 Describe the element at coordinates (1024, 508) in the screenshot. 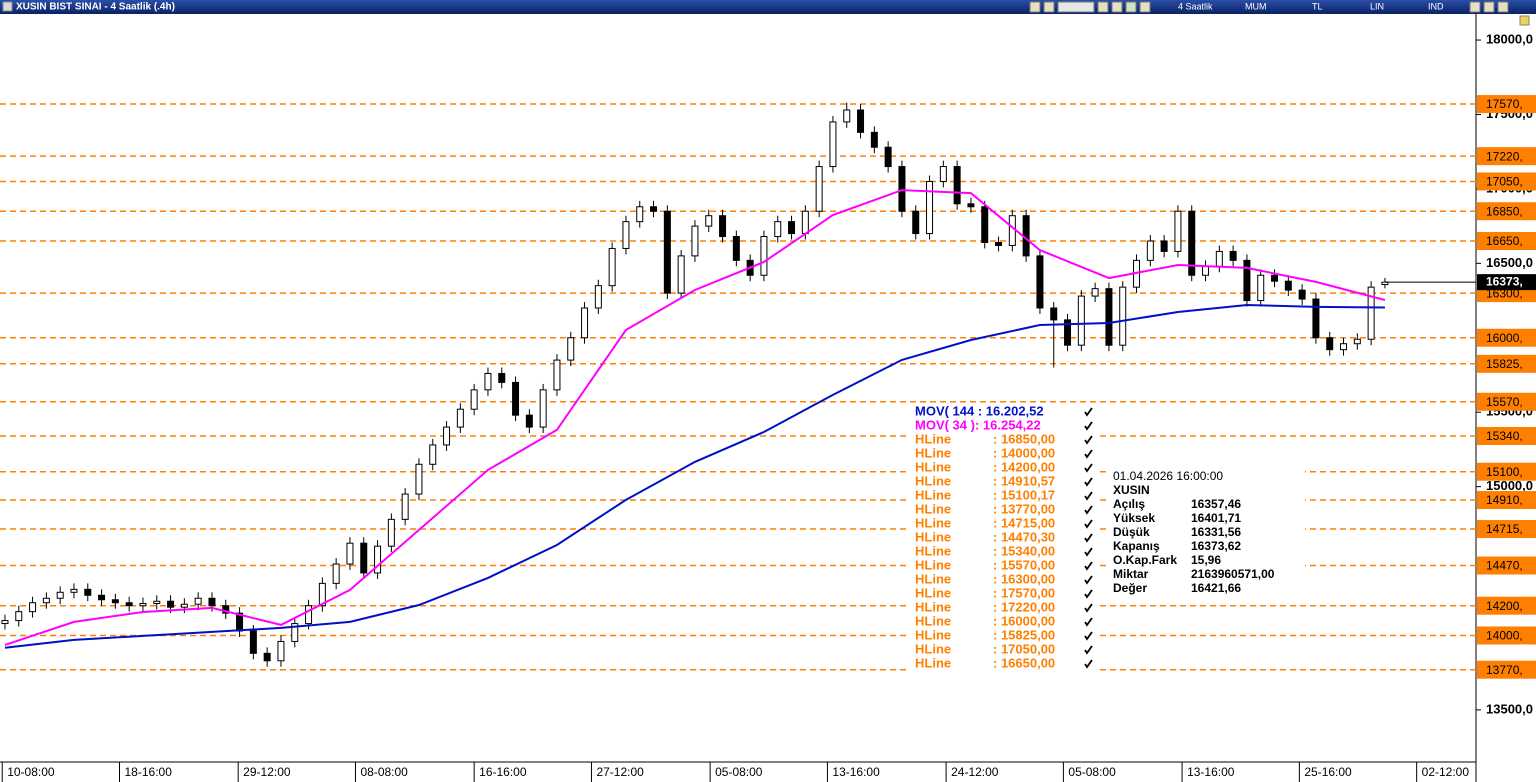

I see `legend-value: : 13770,00` at that location.